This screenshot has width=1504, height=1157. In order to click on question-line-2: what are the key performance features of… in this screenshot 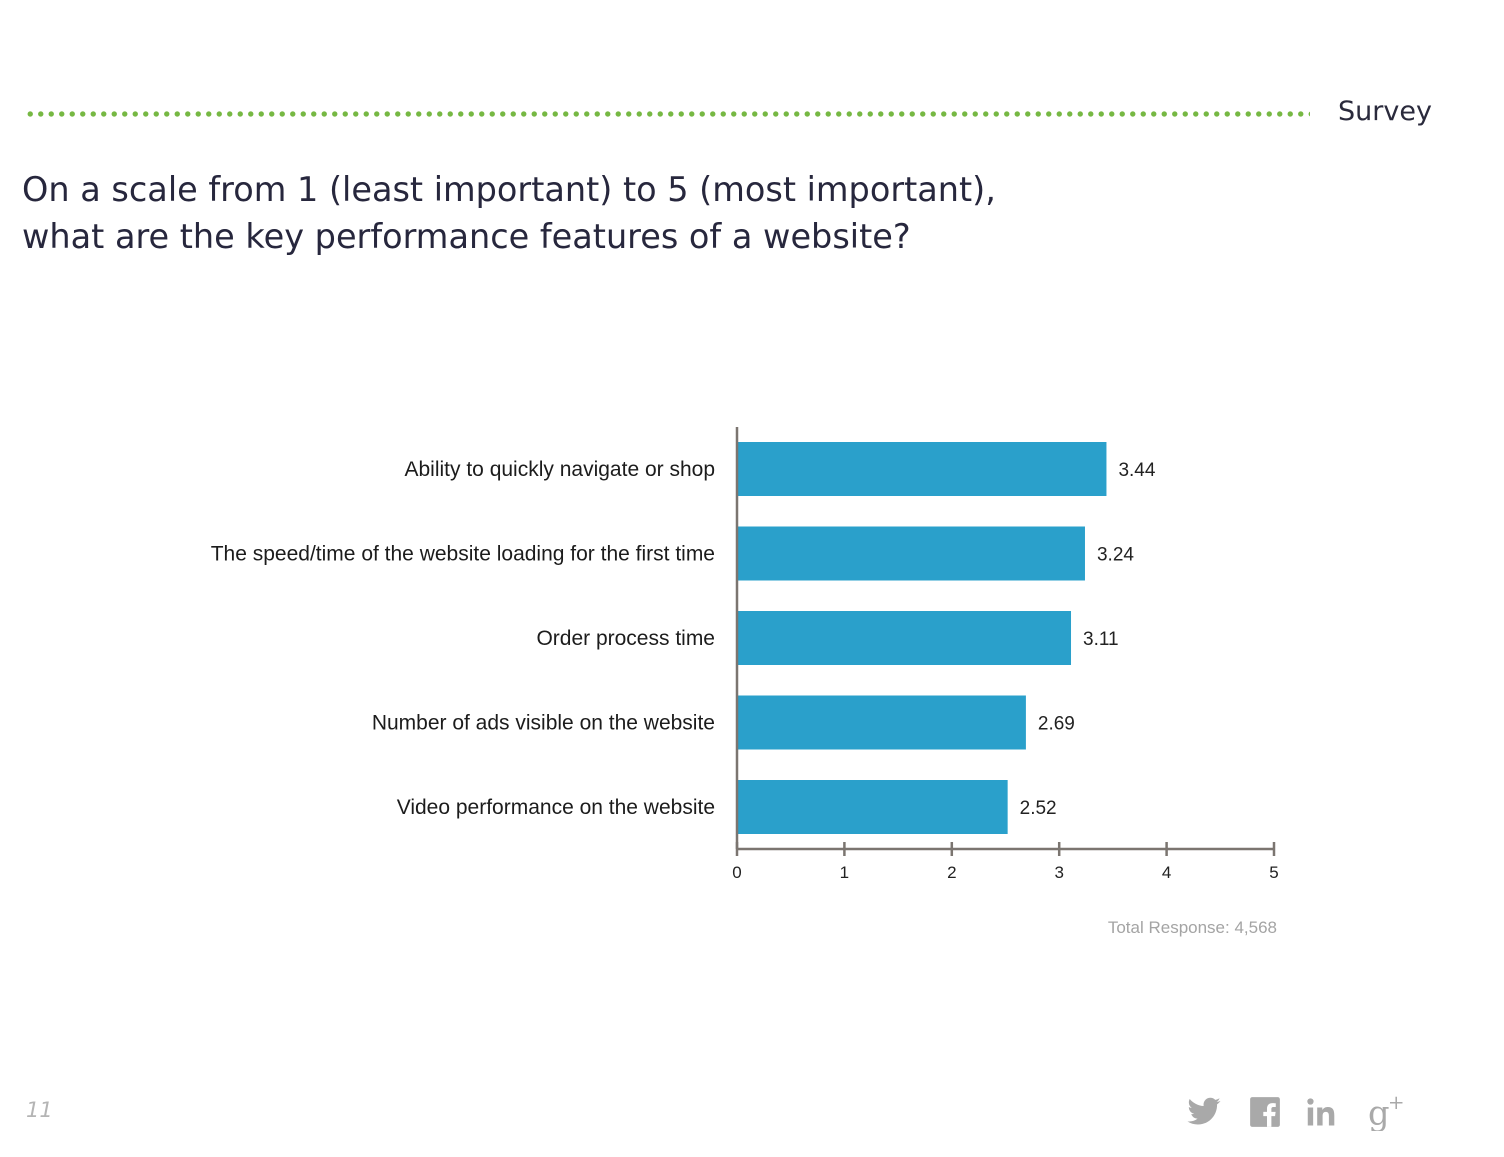, I will do `click(466, 236)`.